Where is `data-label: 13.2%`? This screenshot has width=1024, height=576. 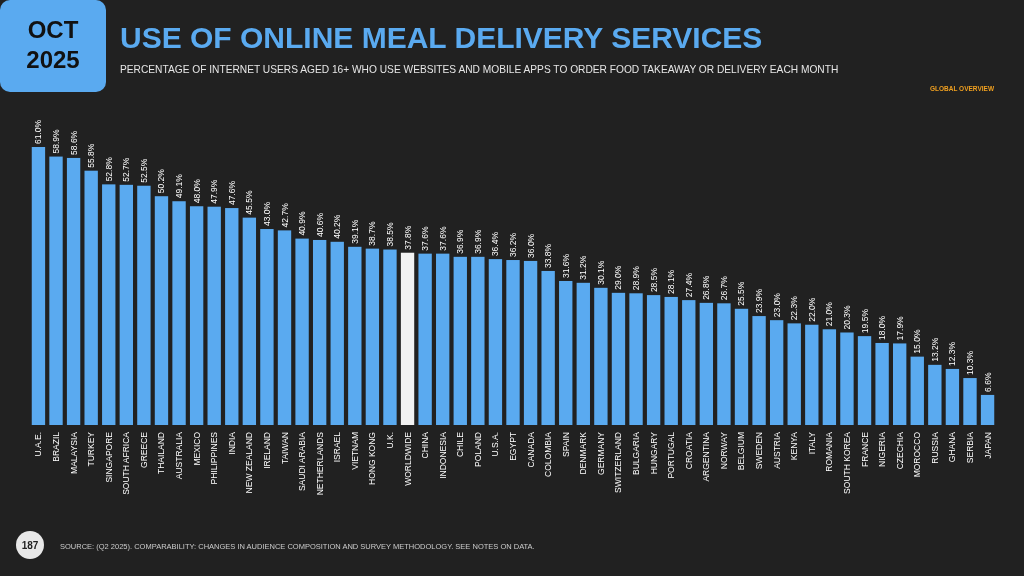
data-label: 13.2% is located at coordinates (934, 349).